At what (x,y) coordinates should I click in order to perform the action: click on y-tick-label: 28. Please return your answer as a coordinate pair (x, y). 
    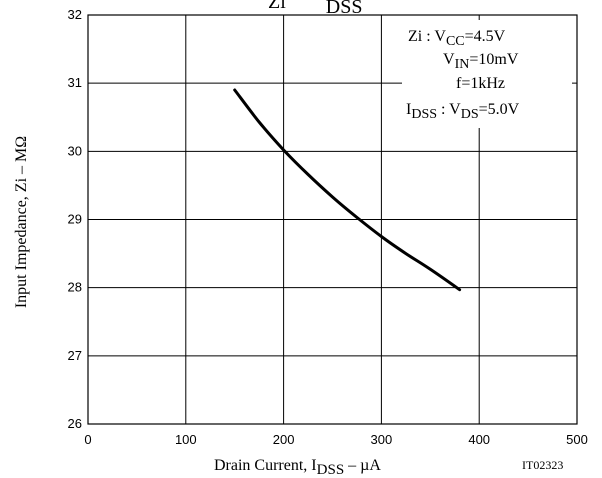
    Looking at the image, I should click on (75, 287).